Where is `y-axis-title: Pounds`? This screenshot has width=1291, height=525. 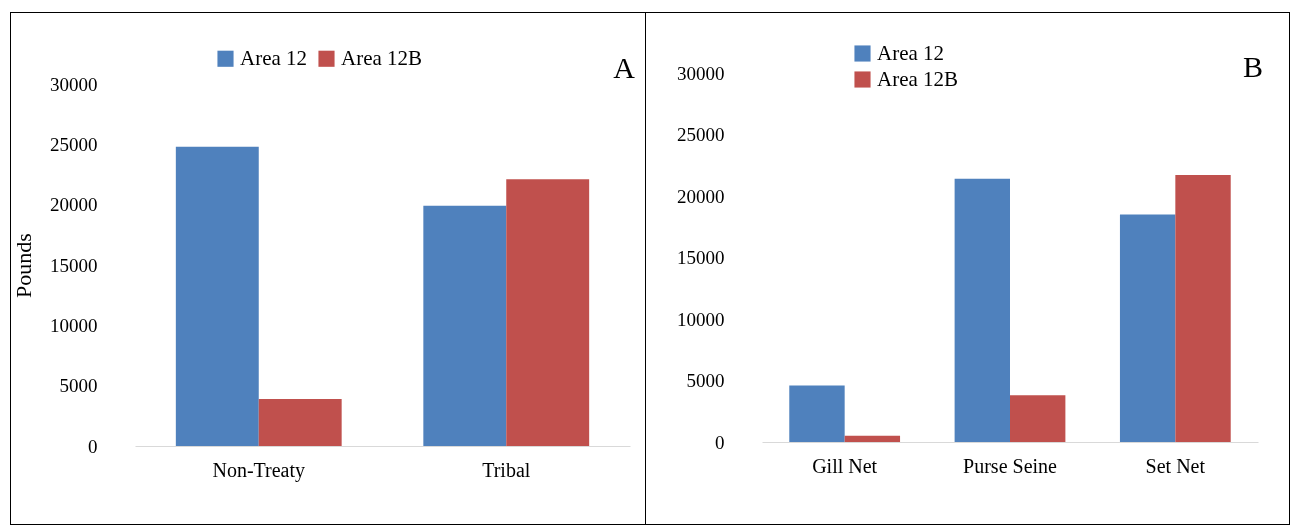
y-axis-title: Pounds is located at coordinates (23, 265).